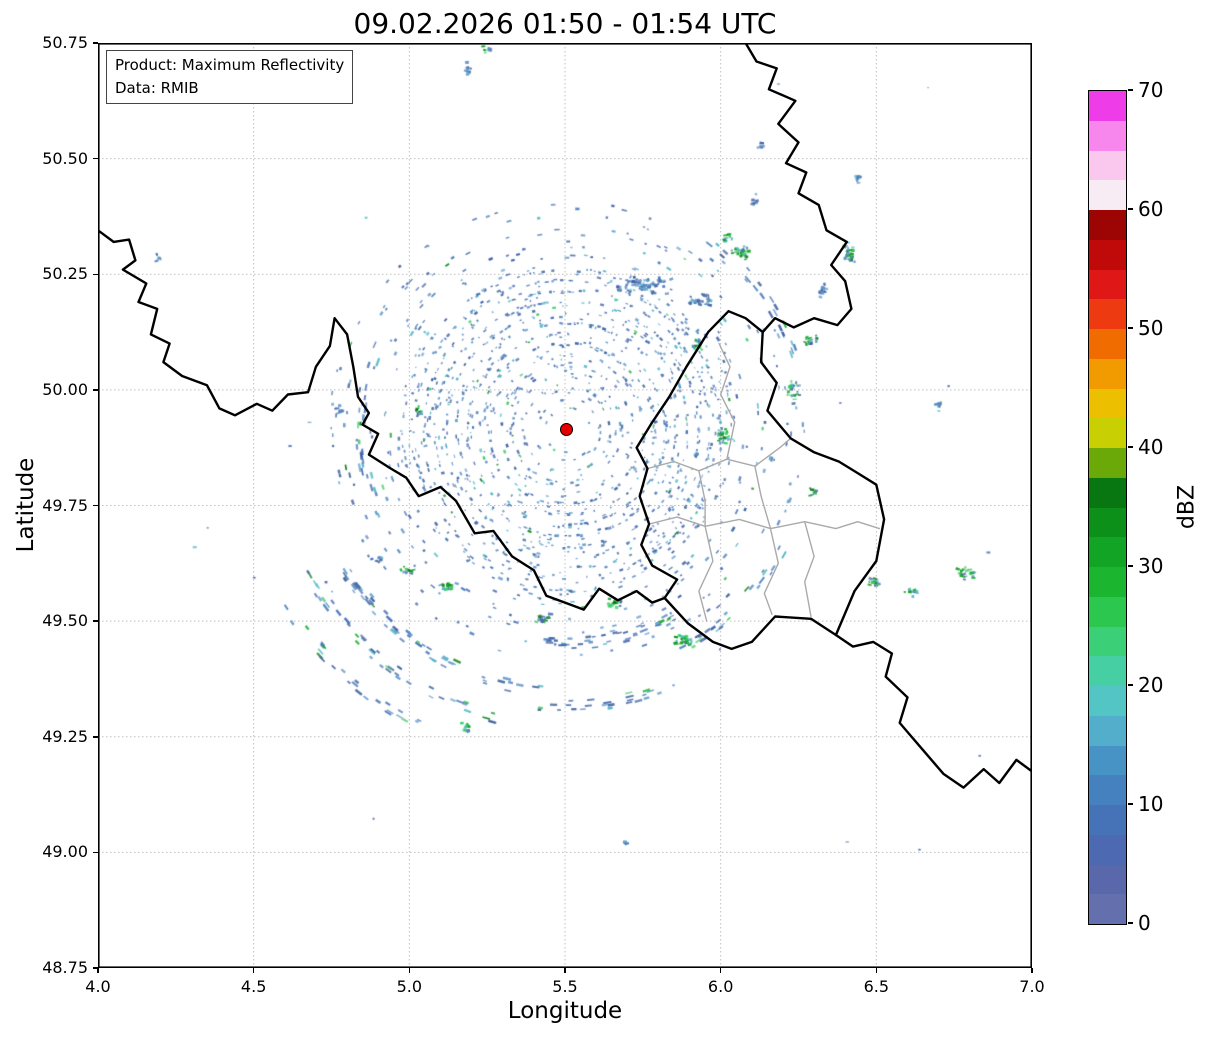 The height and width of the screenshot is (1040, 1219). What do you see at coordinates (565, 986) in the screenshot?
I see `x-tick-label: 5.5` at bounding box center [565, 986].